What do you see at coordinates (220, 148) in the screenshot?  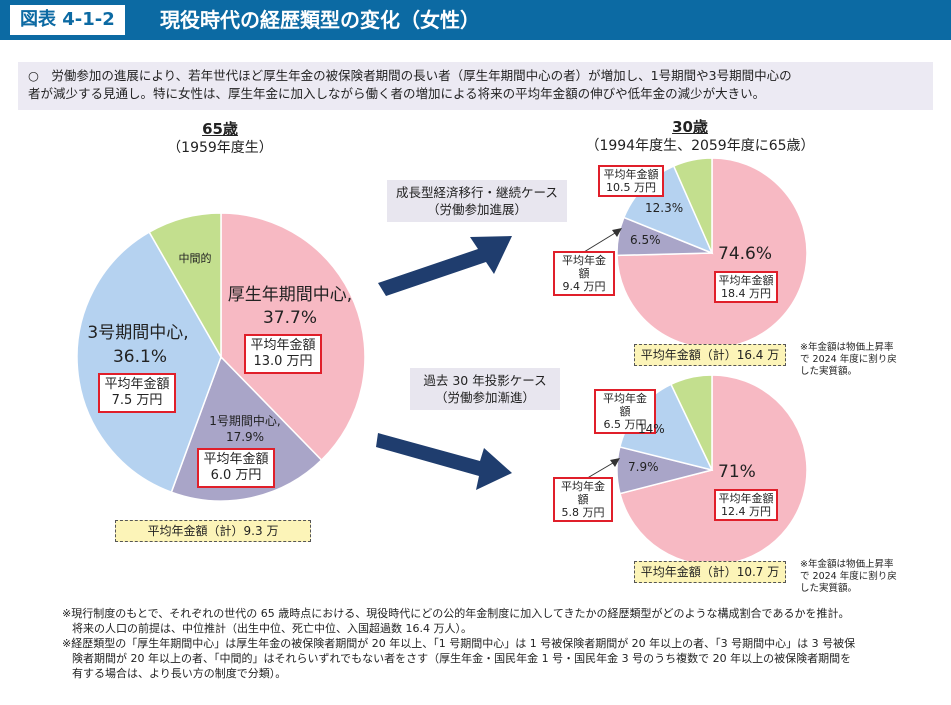 I see `left-subheading: （1959年度生）` at bounding box center [220, 148].